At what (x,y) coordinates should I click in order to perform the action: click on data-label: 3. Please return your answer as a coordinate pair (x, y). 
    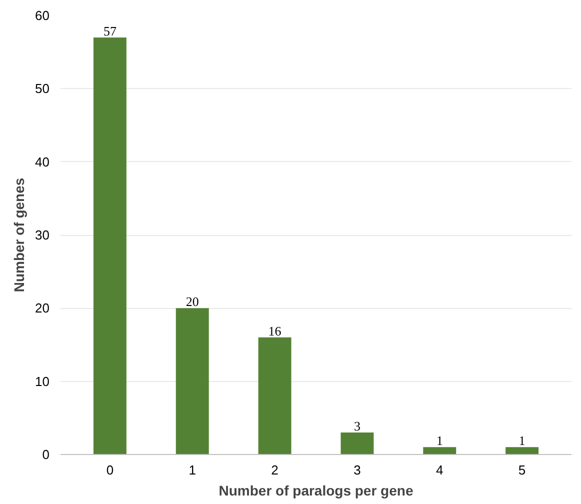
    Looking at the image, I should click on (357, 426).